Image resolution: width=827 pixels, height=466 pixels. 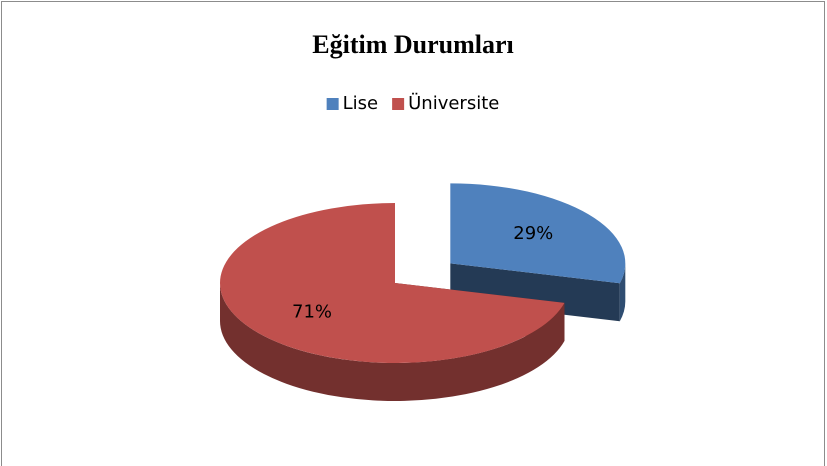 I want to click on legend: Lise Üniversite, so click(x=412, y=103).